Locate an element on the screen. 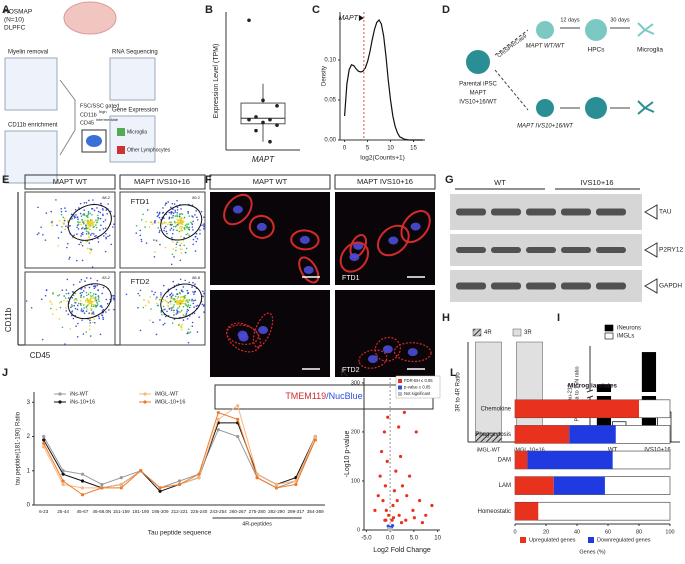 The width and height of the screenshot is (685, 564). blot-band is located at coordinates (611, 286).